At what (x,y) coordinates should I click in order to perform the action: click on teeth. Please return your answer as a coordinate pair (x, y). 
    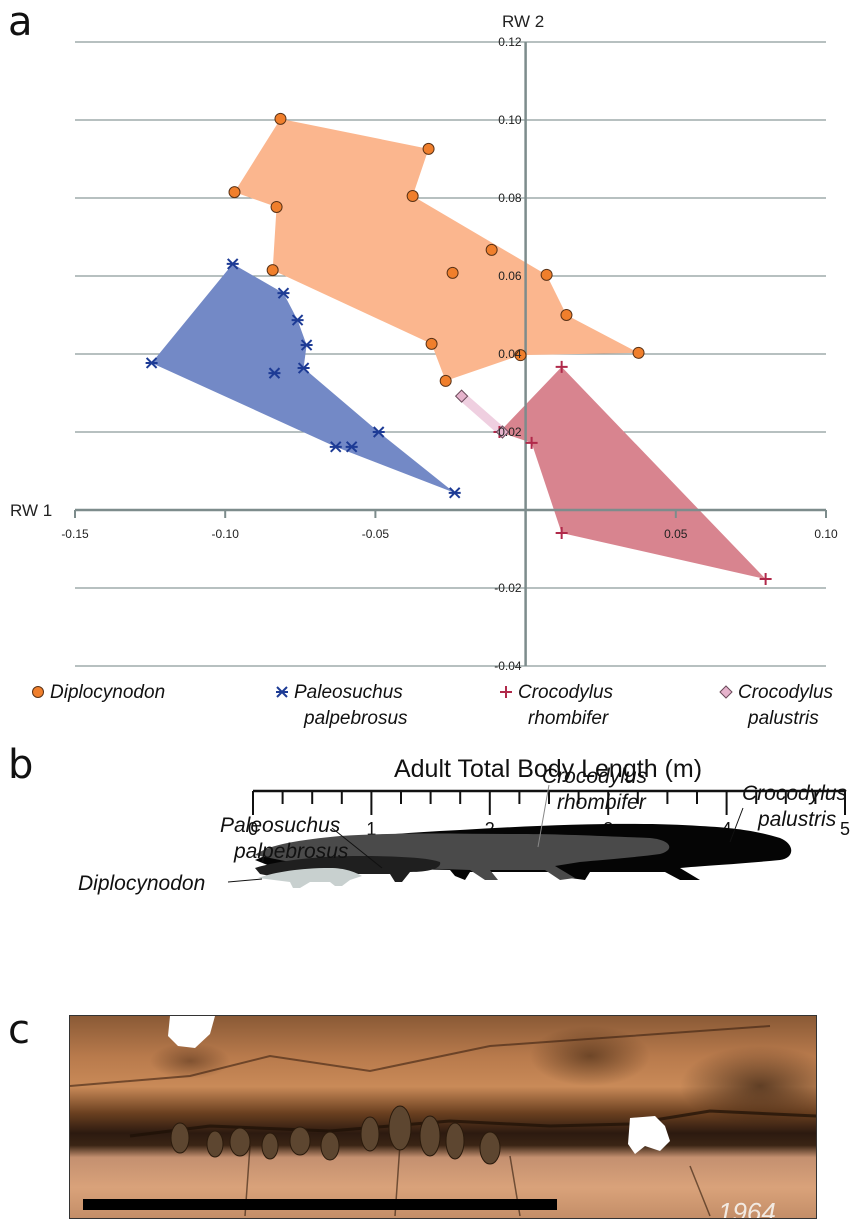
    Looking at the image, I should click on (335, 1135).